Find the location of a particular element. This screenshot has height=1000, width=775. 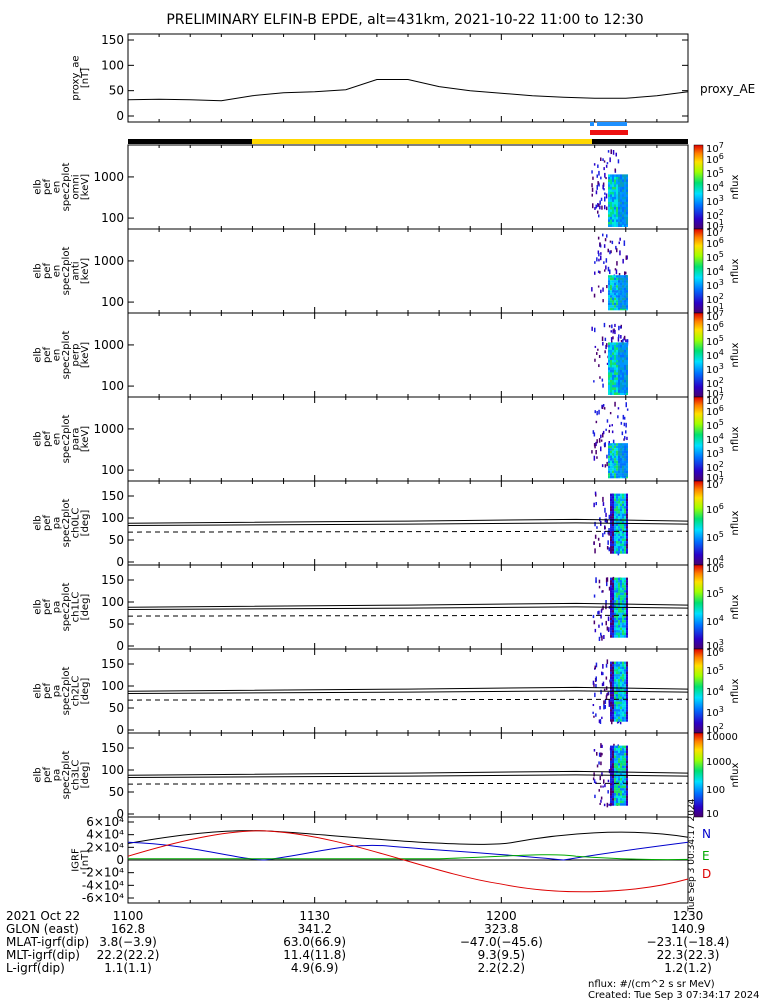

anti-ytick-label: 100 is located at coordinates (112, 302).